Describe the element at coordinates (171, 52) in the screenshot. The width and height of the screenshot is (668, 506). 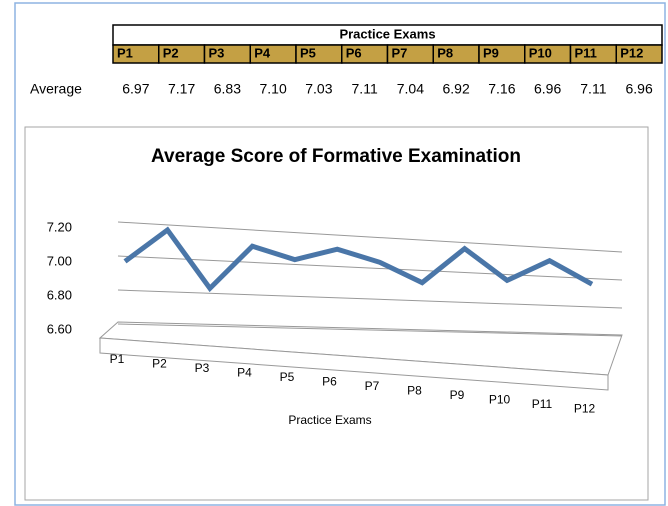
I see `header-label: P2` at that location.